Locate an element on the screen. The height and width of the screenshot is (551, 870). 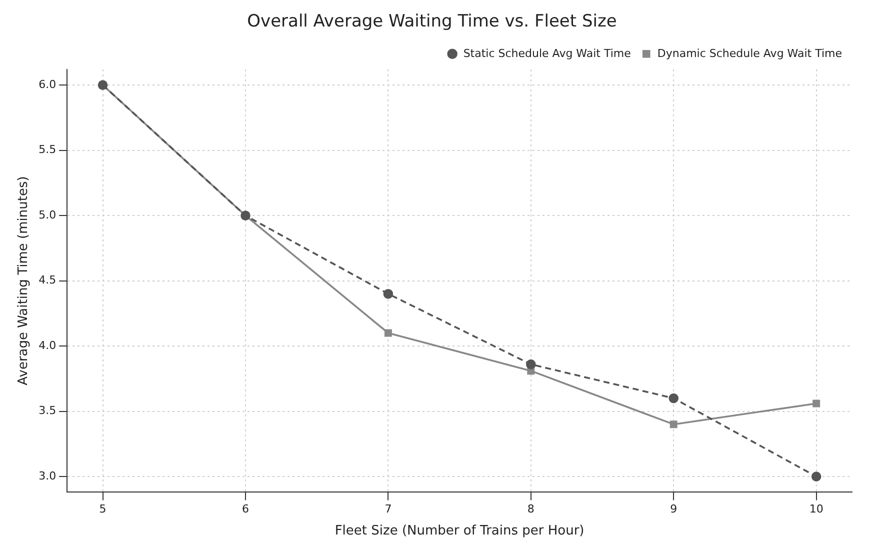
x-tick-label: 10 is located at coordinates (816, 509).